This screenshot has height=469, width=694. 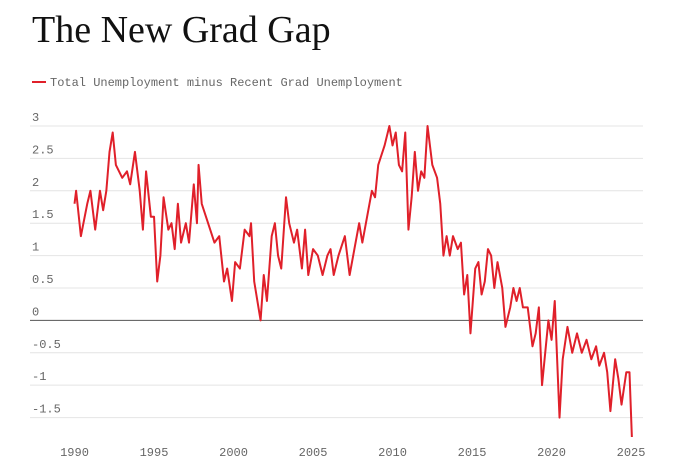 I want to click on x-tick-label: 2000, so click(x=233, y=453).